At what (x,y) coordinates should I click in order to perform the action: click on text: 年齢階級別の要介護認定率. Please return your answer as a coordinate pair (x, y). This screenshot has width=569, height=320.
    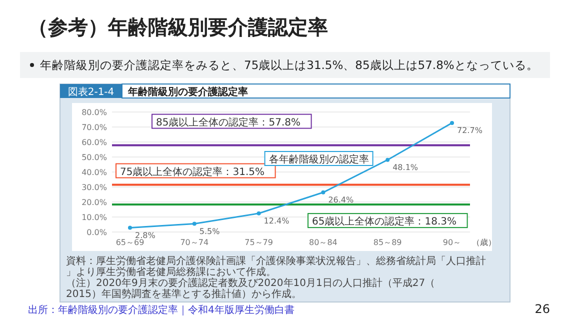
    Looking at the image, I should click on (187, 92).